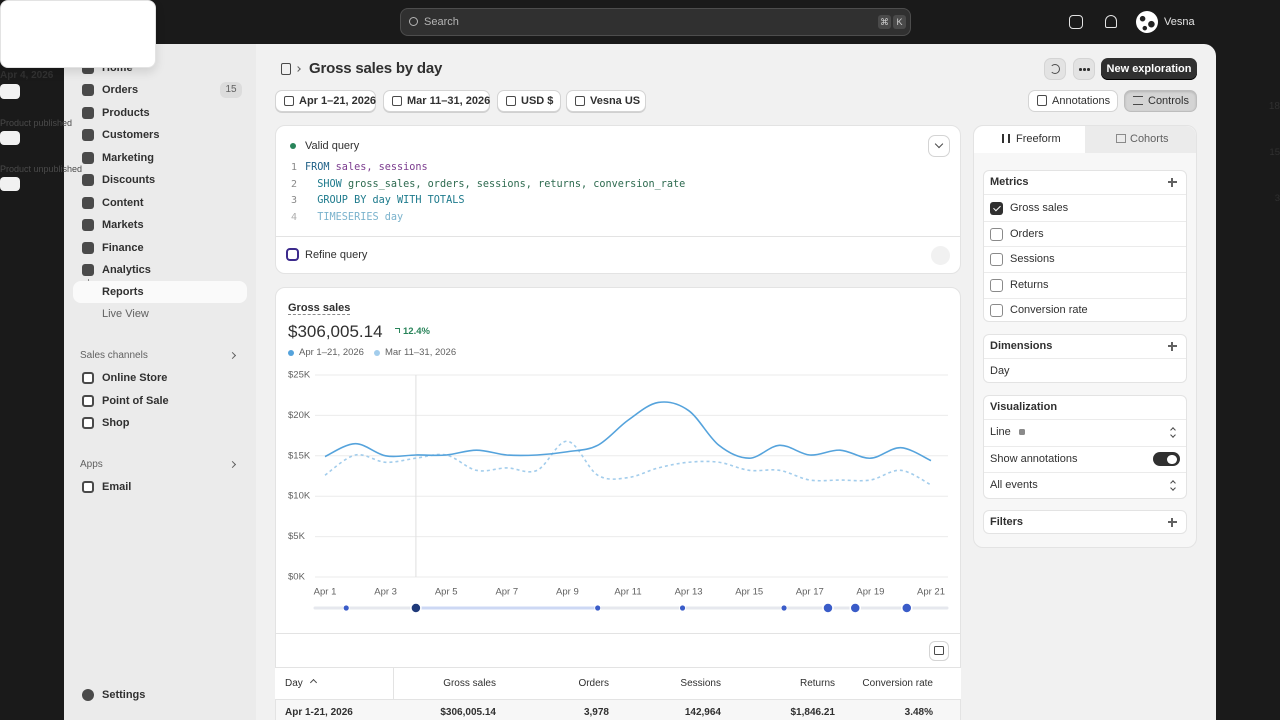 This screenshot has height=720, width=1280. I want to click on dimension-item: Day, so click(1000, 371).